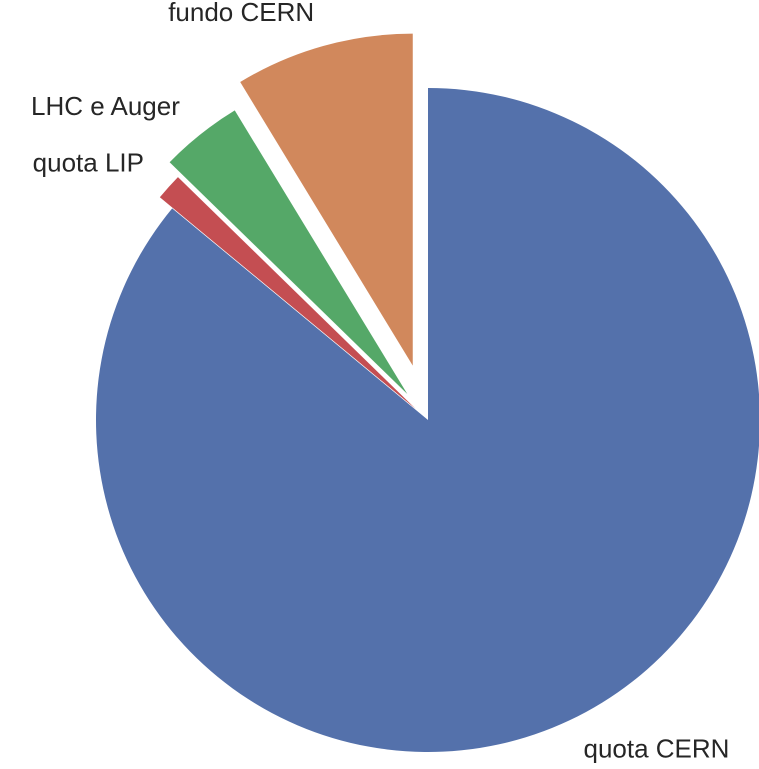 This screenshot has height=769, width=759. Describe the element at coordinates (656, 748) in the screenshot. I see `slice-label: quota CERN` at that location.